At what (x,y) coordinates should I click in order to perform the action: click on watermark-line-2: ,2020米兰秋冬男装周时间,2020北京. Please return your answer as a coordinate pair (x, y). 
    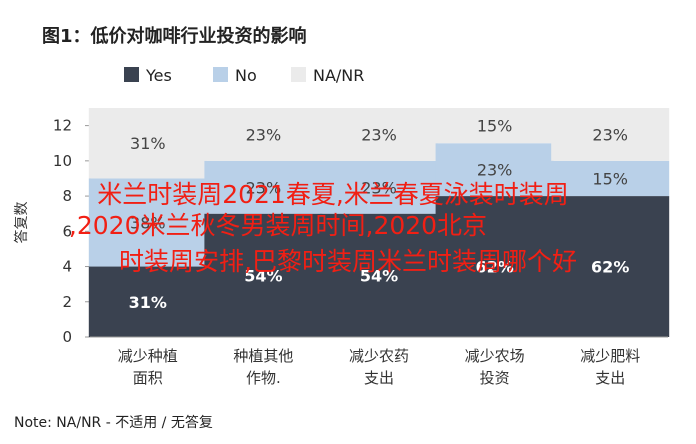
    Looking at the image, I should click on (278, 225).